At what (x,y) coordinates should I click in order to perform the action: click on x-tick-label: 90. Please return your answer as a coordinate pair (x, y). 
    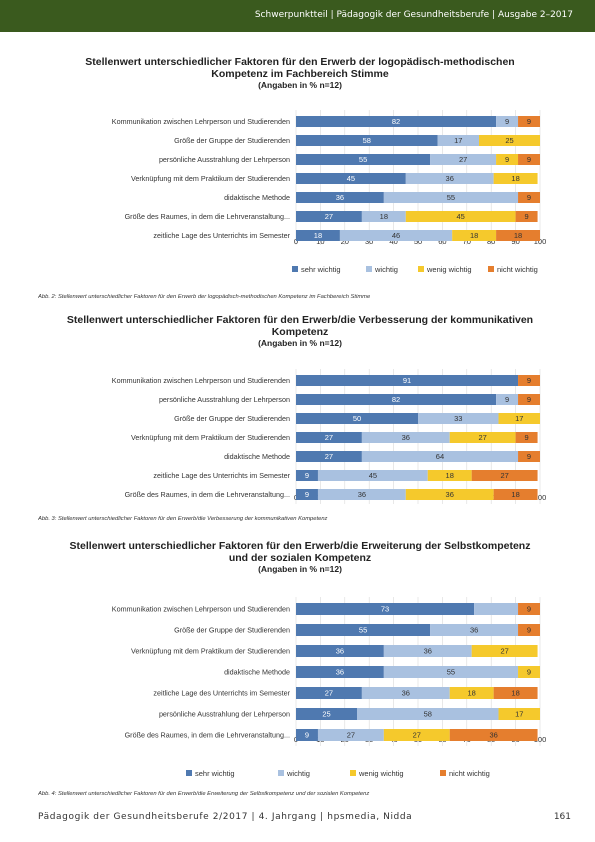
    Looking at the image, I should click on (515, 241).